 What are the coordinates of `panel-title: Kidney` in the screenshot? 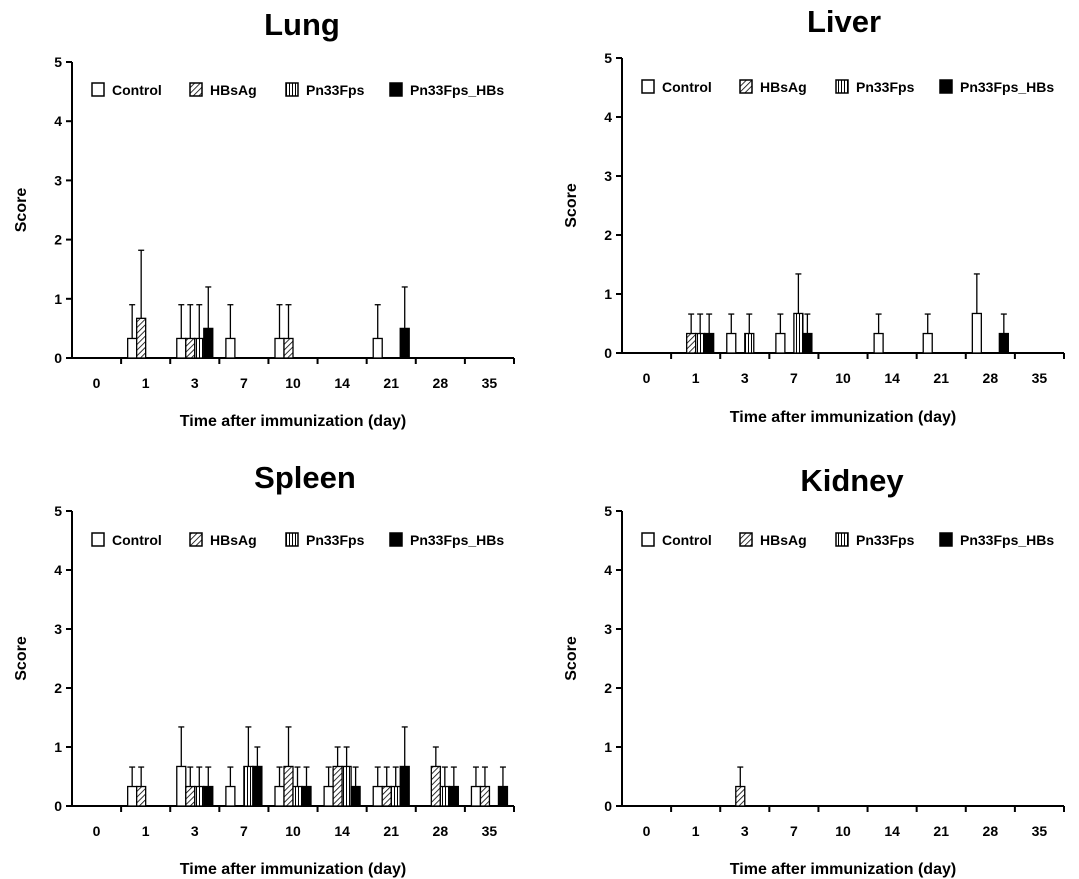 It's located at (852, 480).